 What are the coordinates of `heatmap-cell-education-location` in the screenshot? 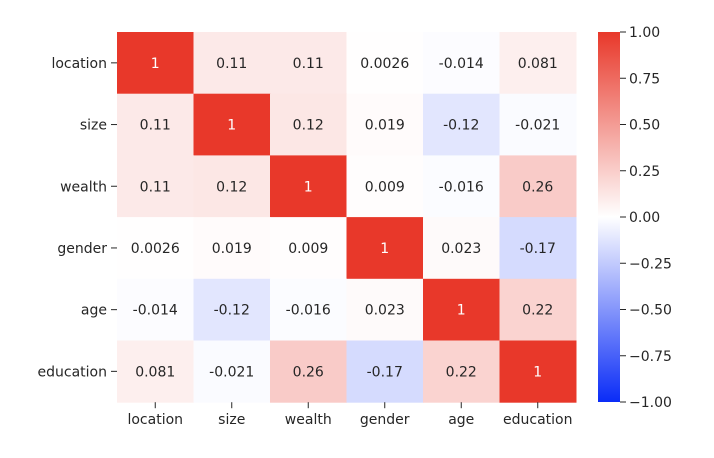 It's located at (155, 371).